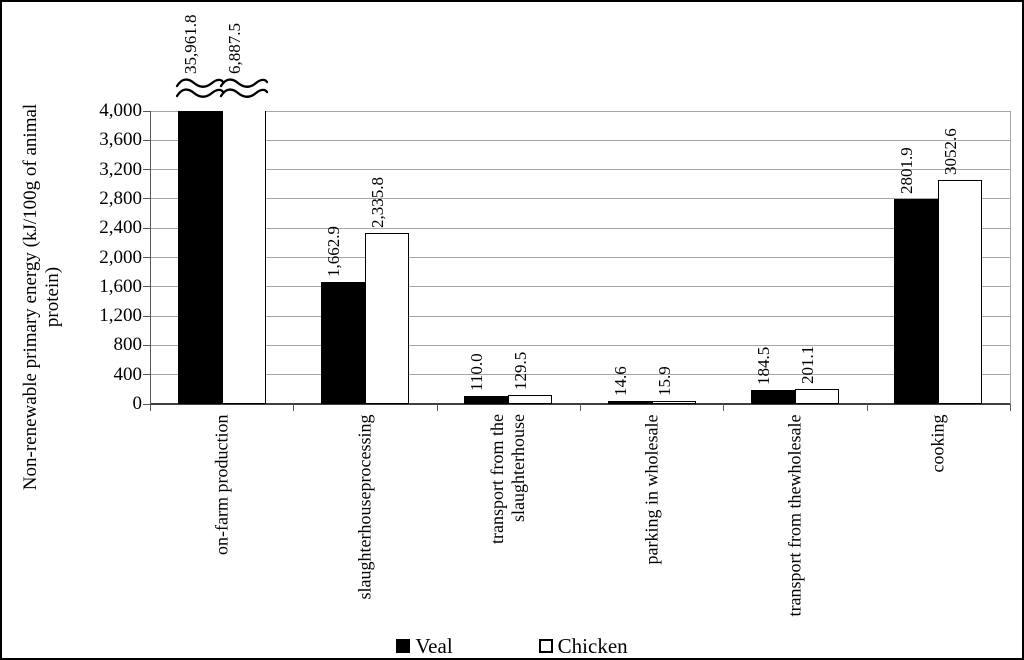 This screenshot has width=1024, height=660. What do you see at coordinates (120, 286) in the screenshot?
I see `y-tick-label: 1,600` at bounding box center [120, 286].